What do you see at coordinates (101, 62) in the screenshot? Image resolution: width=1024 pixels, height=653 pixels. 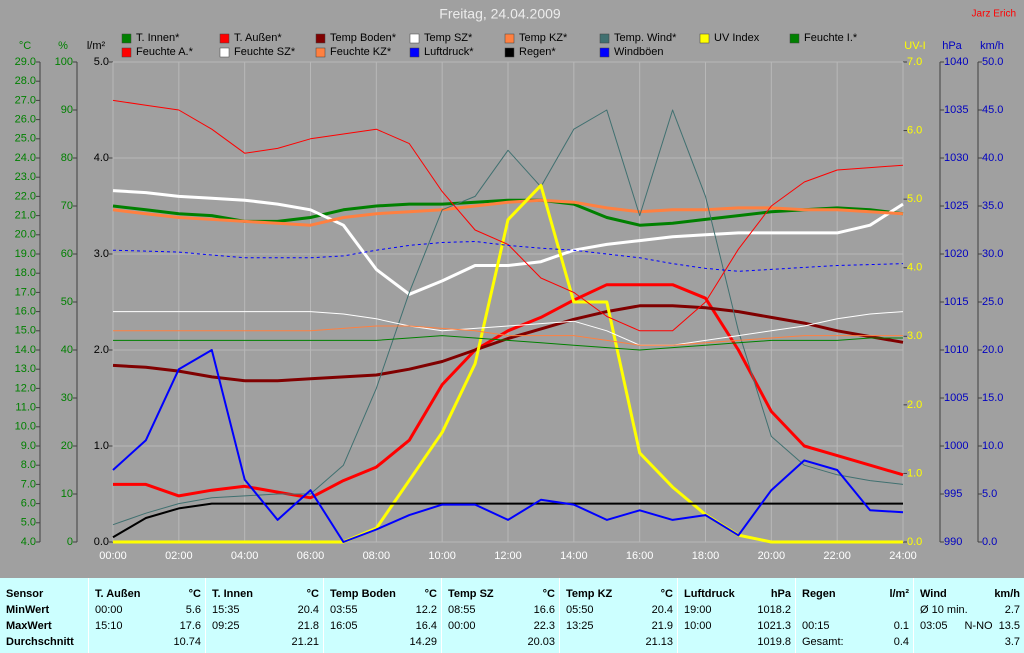 I see `y-tick-label: 5.0` at bounding box center [101, 62].